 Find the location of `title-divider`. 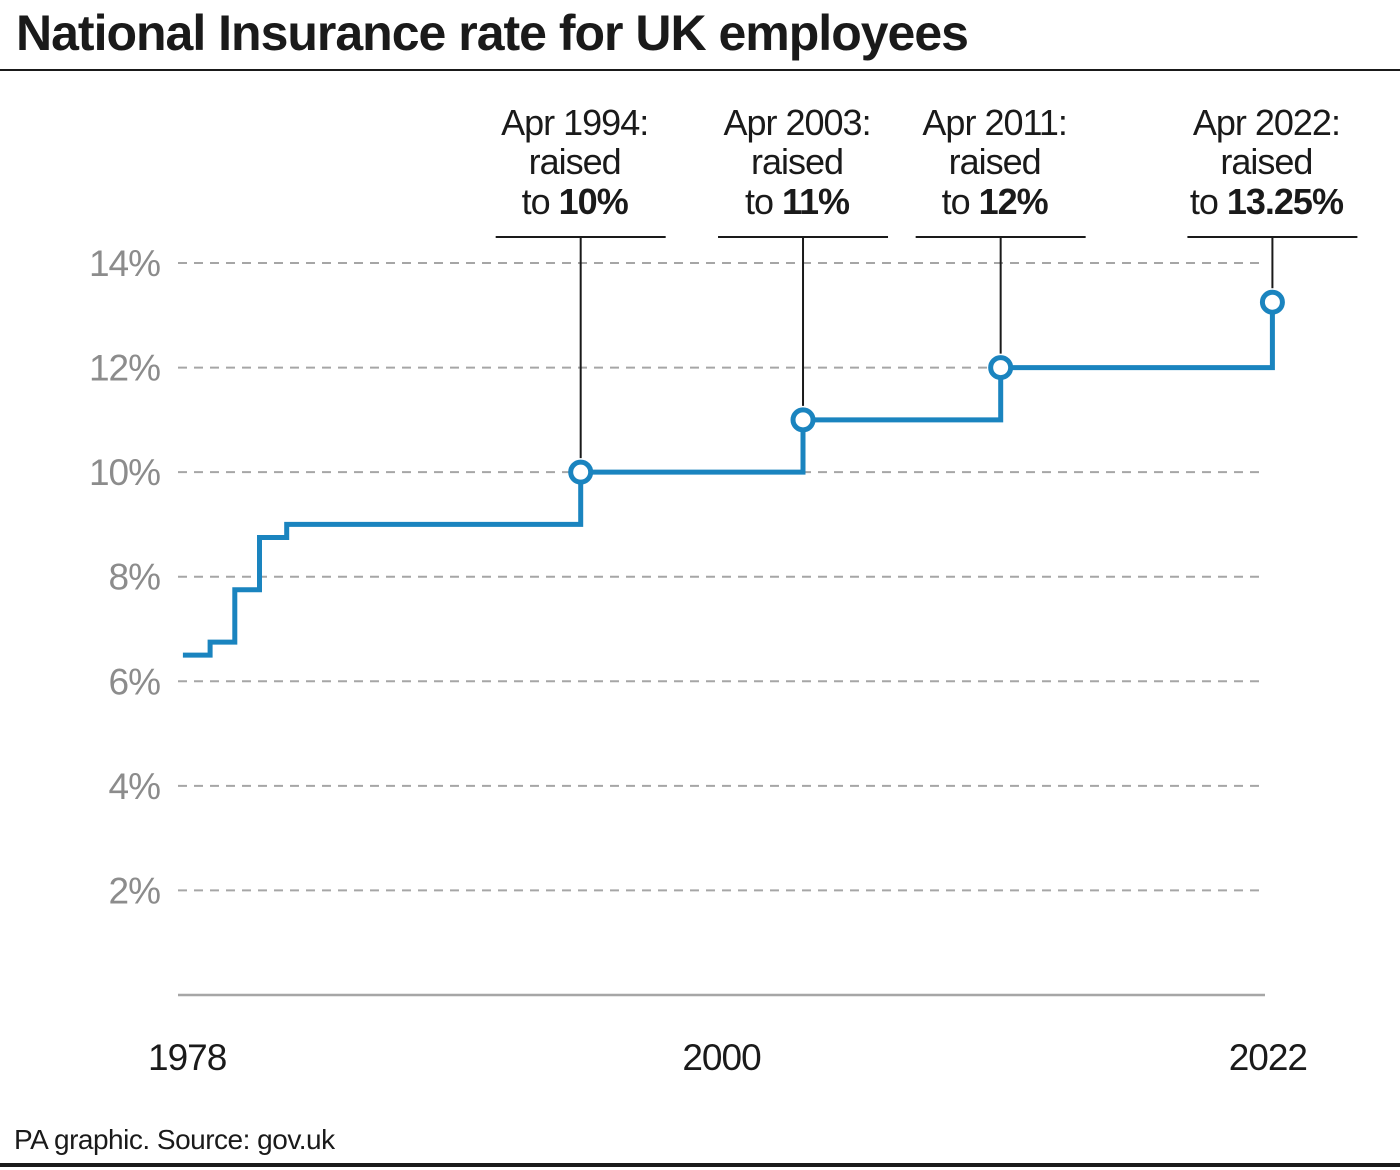

title-divider is located at coordinates (700, 70).